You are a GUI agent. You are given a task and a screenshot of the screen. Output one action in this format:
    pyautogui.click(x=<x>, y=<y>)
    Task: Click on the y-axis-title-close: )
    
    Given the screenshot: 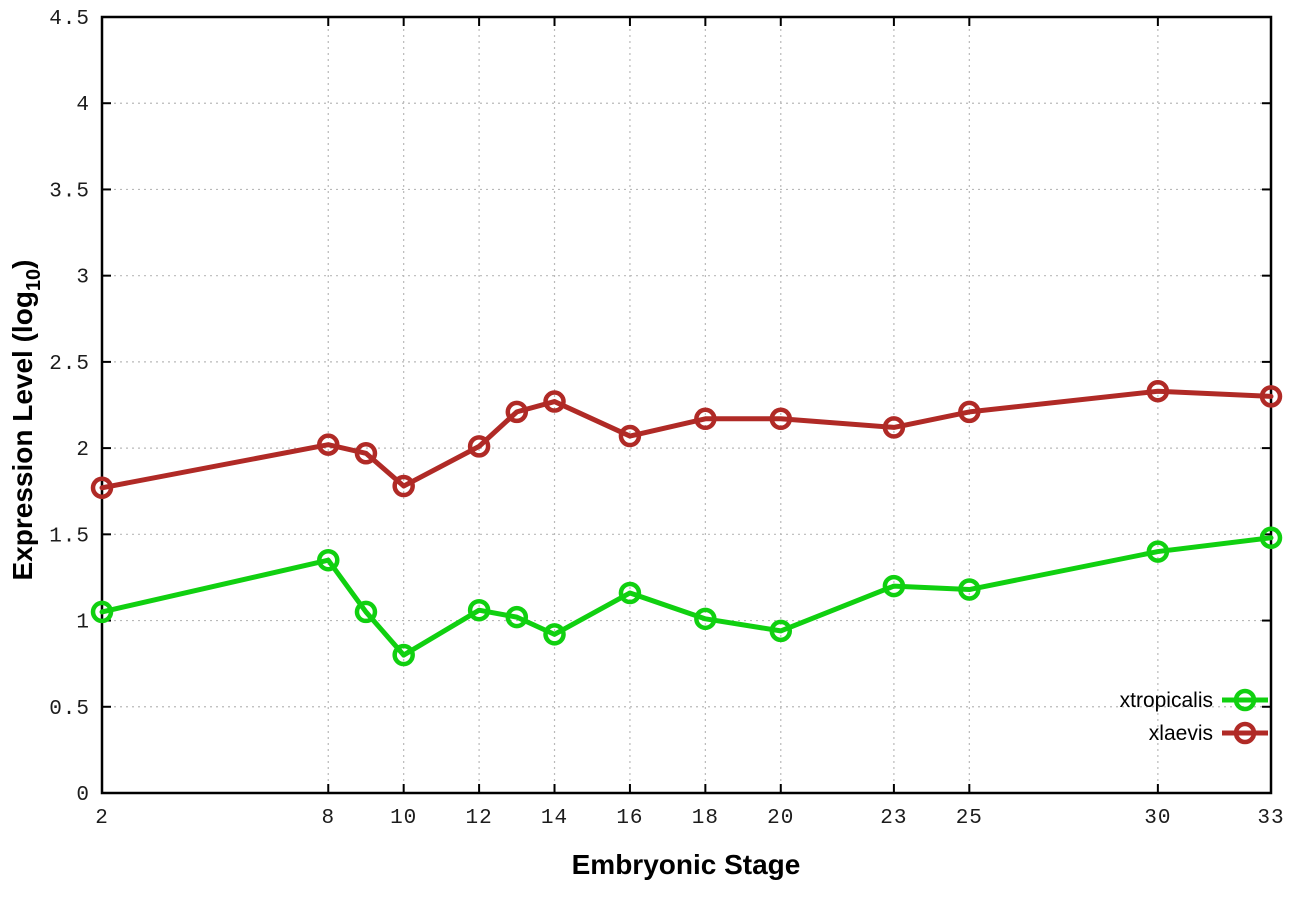 What is the action you would take?
    pyautogui.click(x=22, y=264)
    